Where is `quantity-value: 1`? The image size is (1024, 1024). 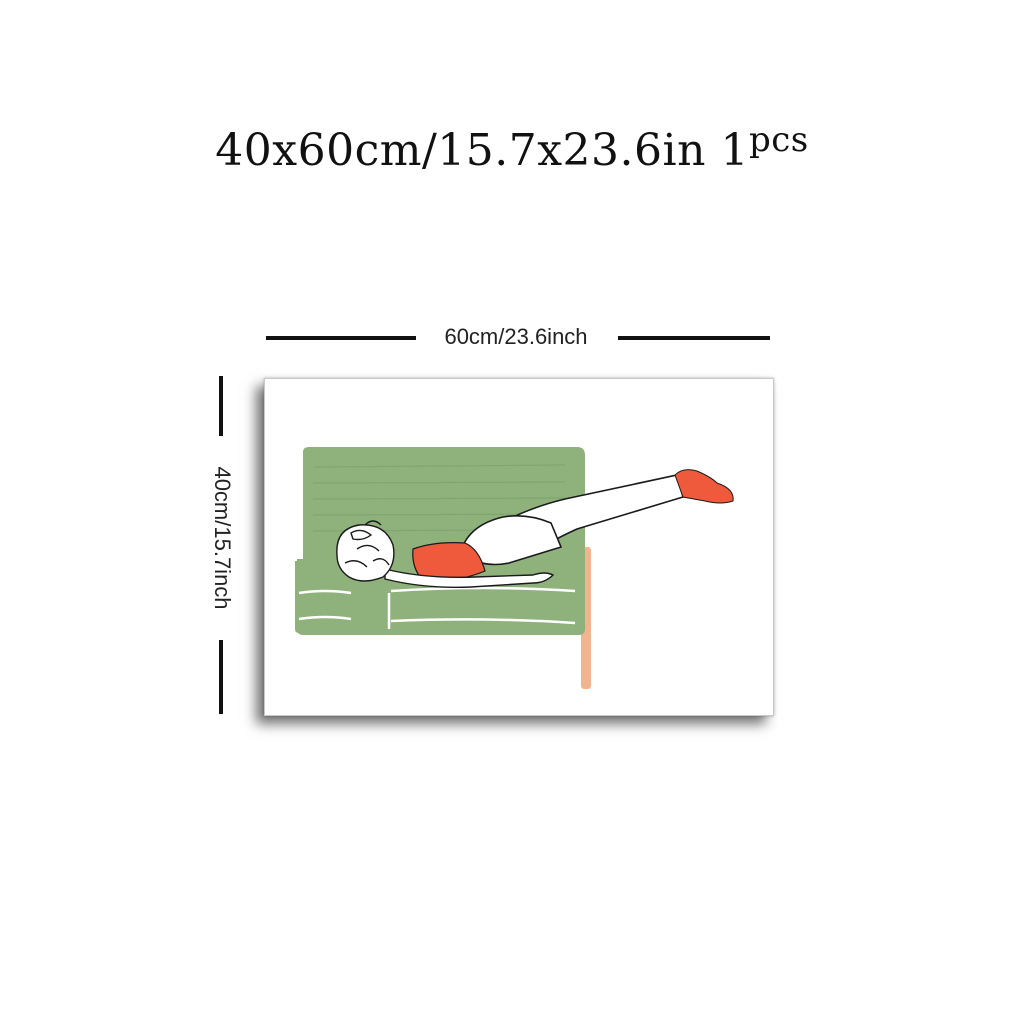
quantity-value: 1 is located at coordinates (734, 150).